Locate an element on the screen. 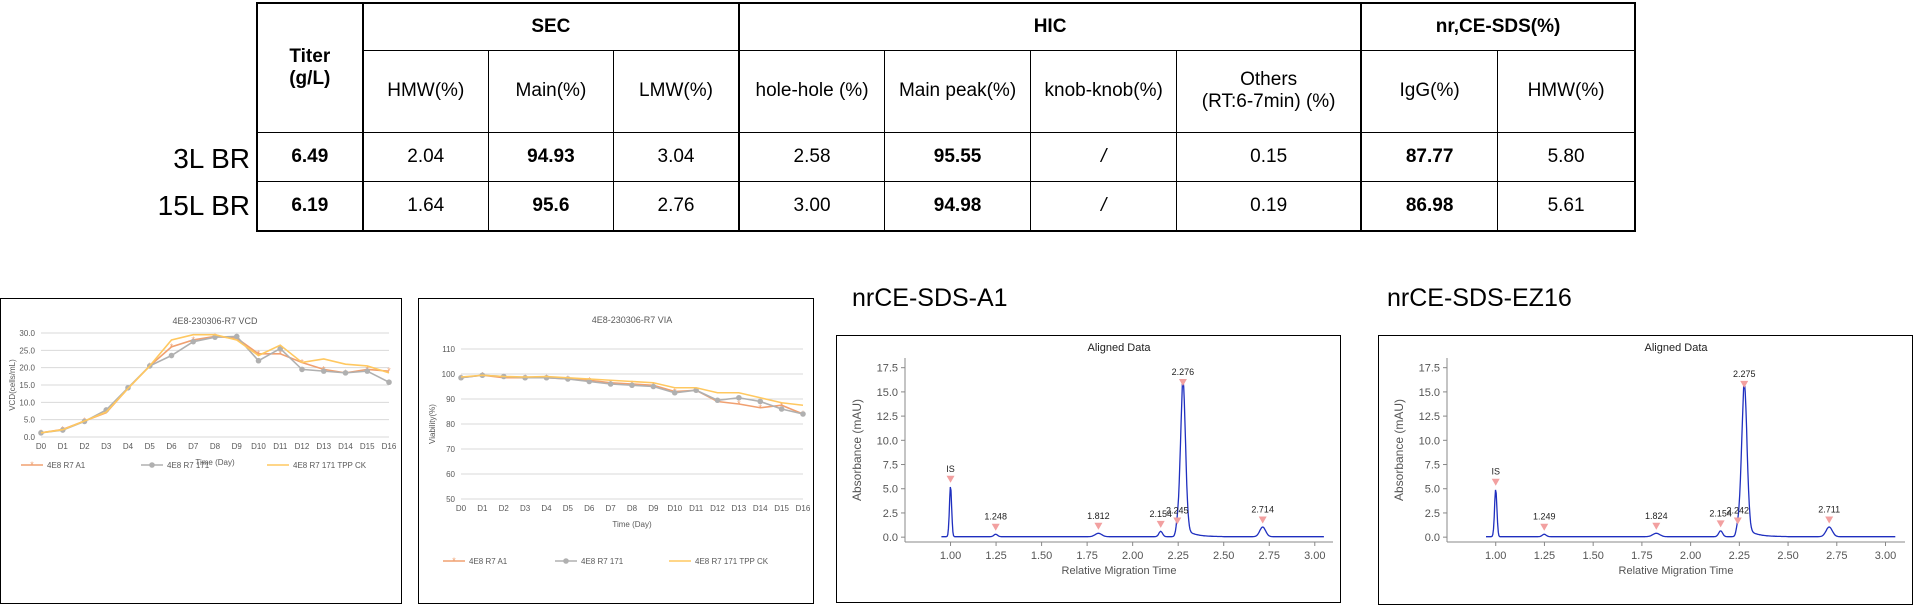 The image size is (1913, 609). peak-label: 2.275 is located at coordinates (1744, 374).